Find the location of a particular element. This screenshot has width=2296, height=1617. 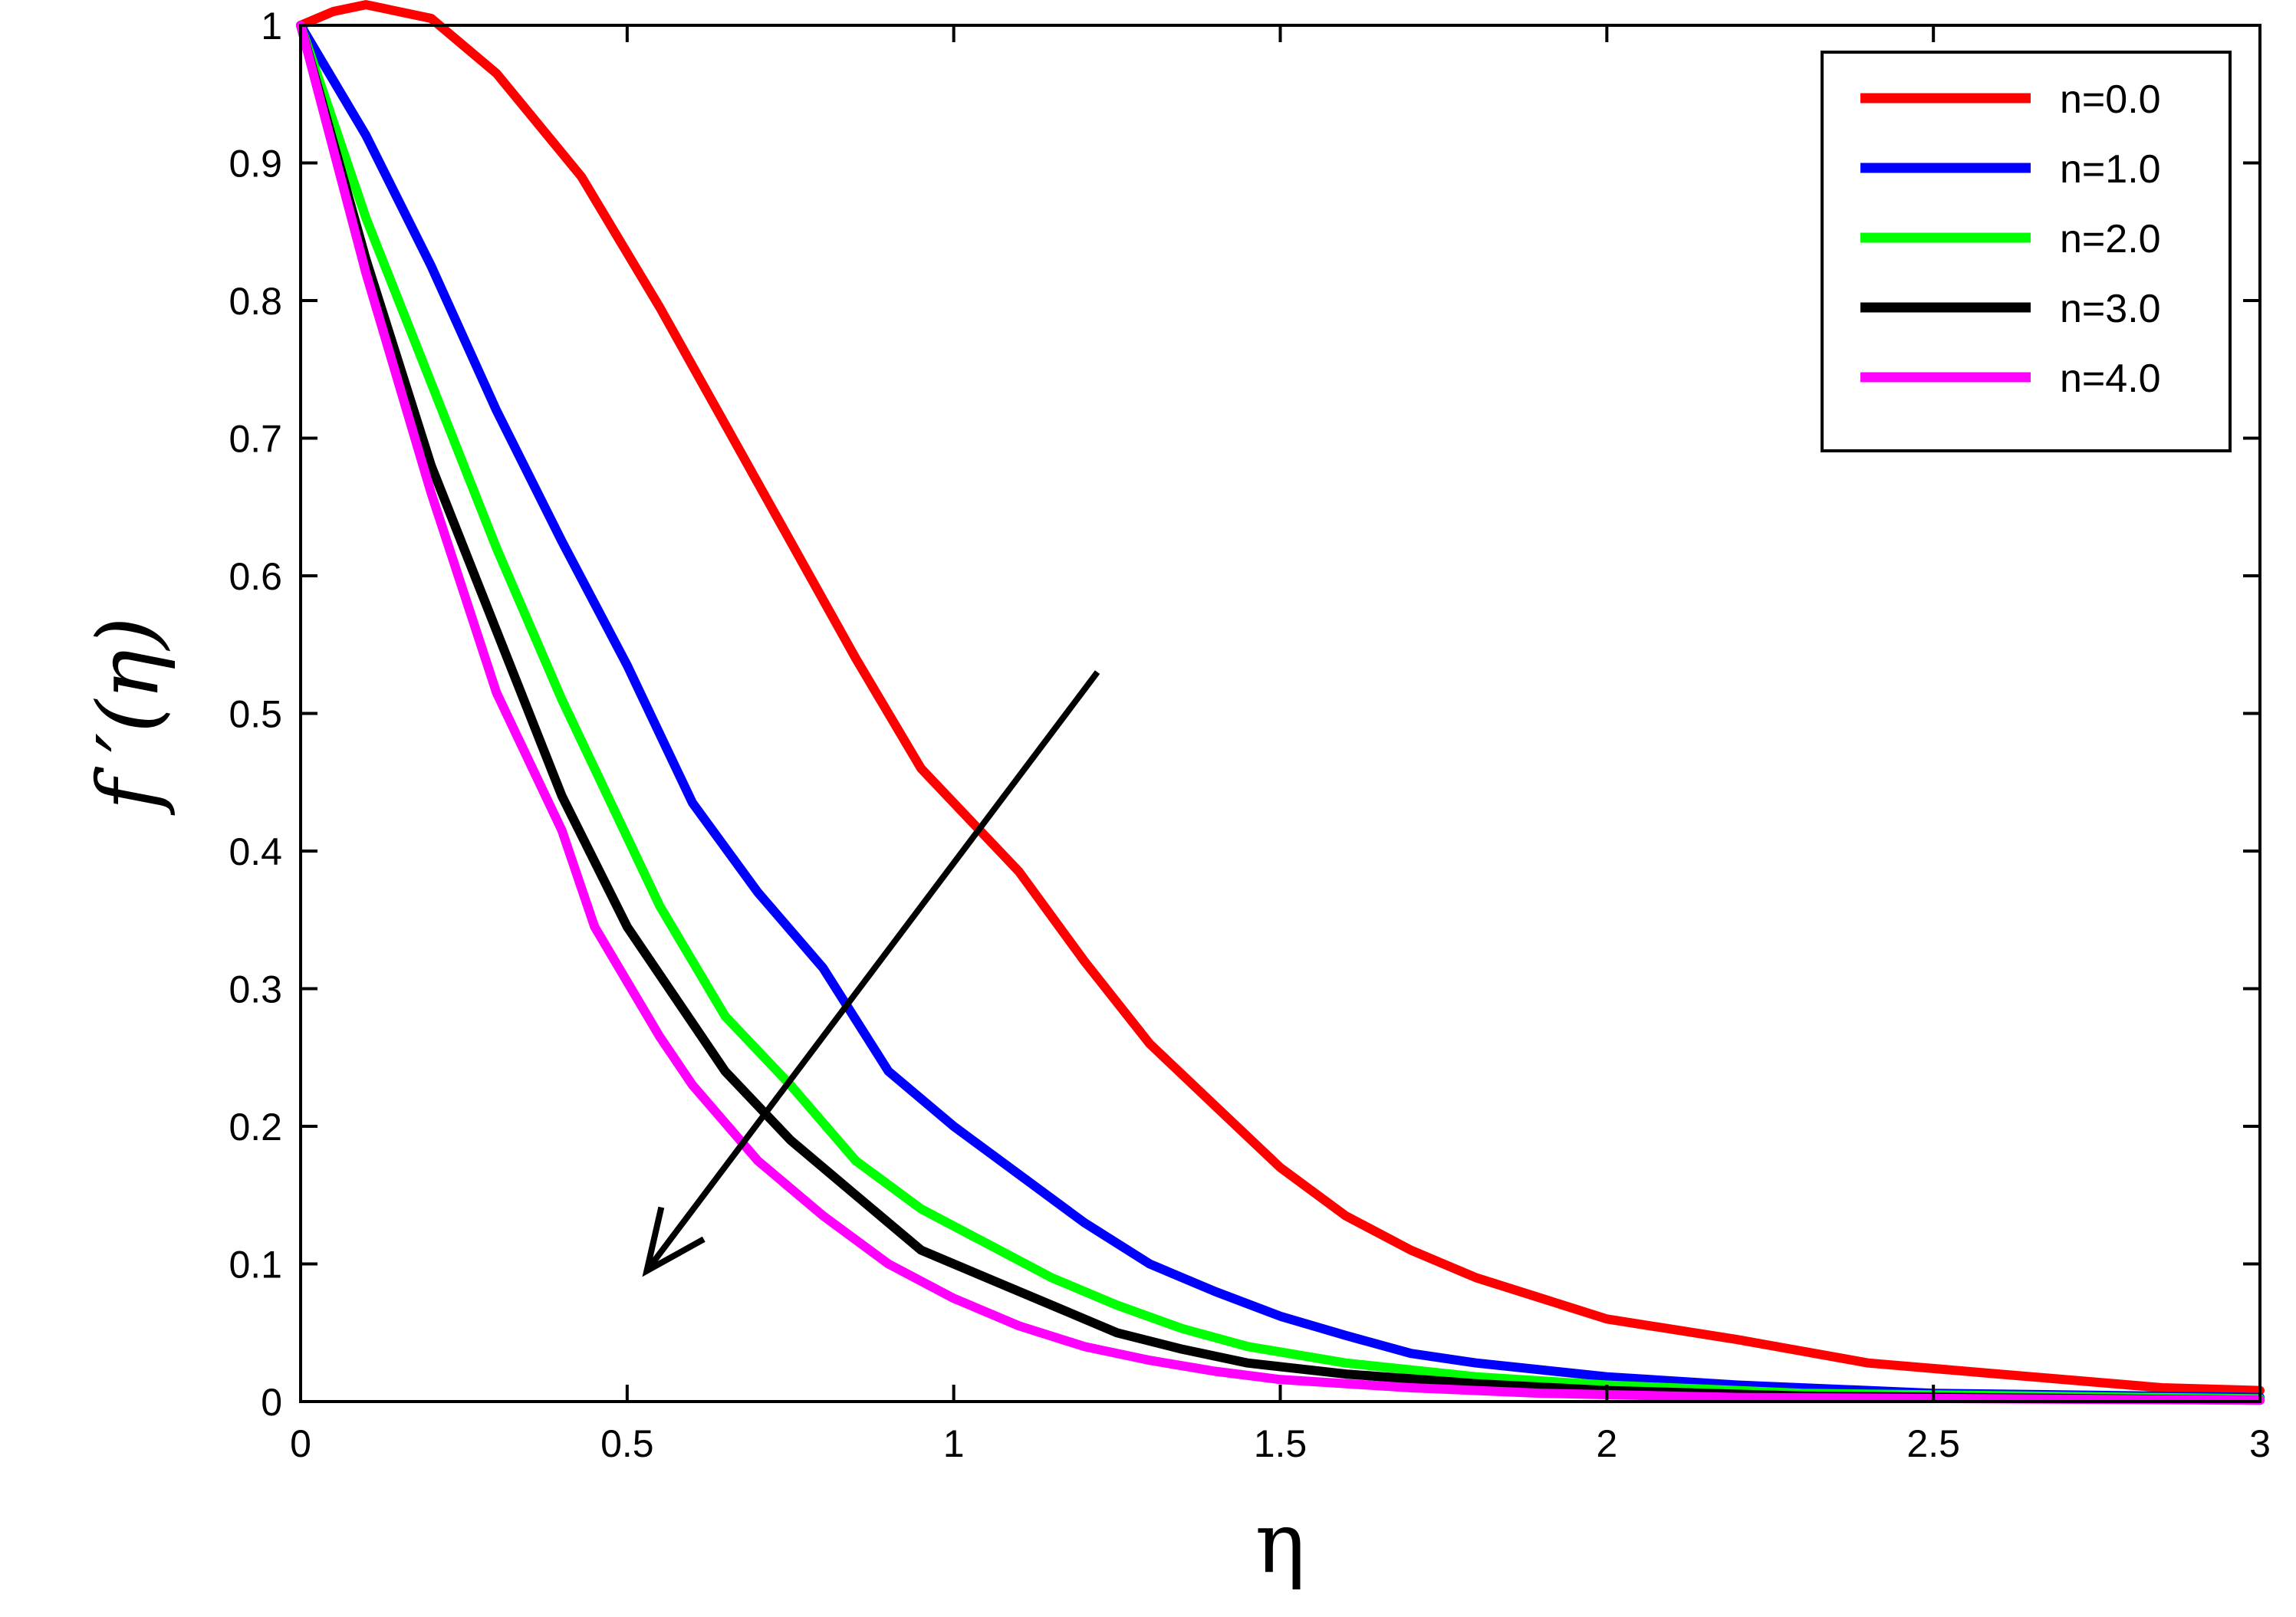

y-tick-label: 1 is located at coordinates (271, 26).